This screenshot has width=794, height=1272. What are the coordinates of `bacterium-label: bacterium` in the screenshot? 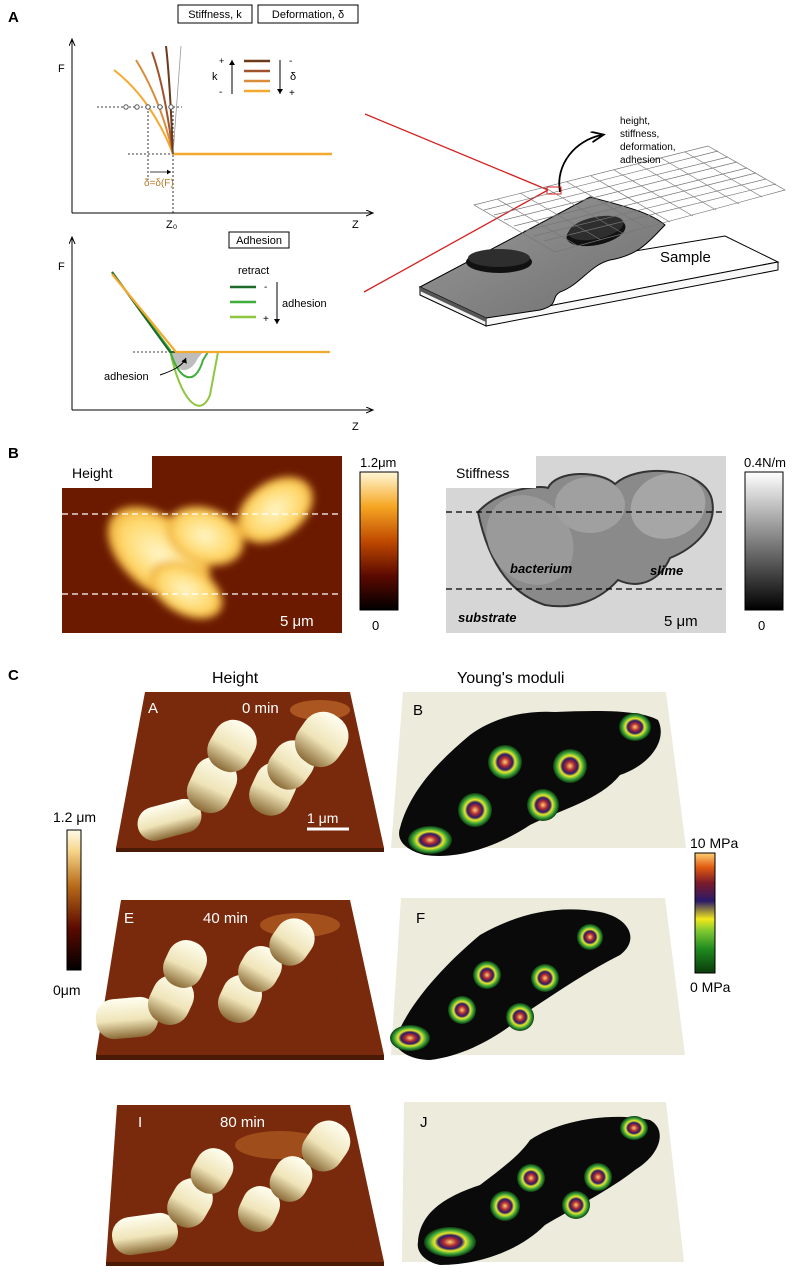 It's located at (541, 568).